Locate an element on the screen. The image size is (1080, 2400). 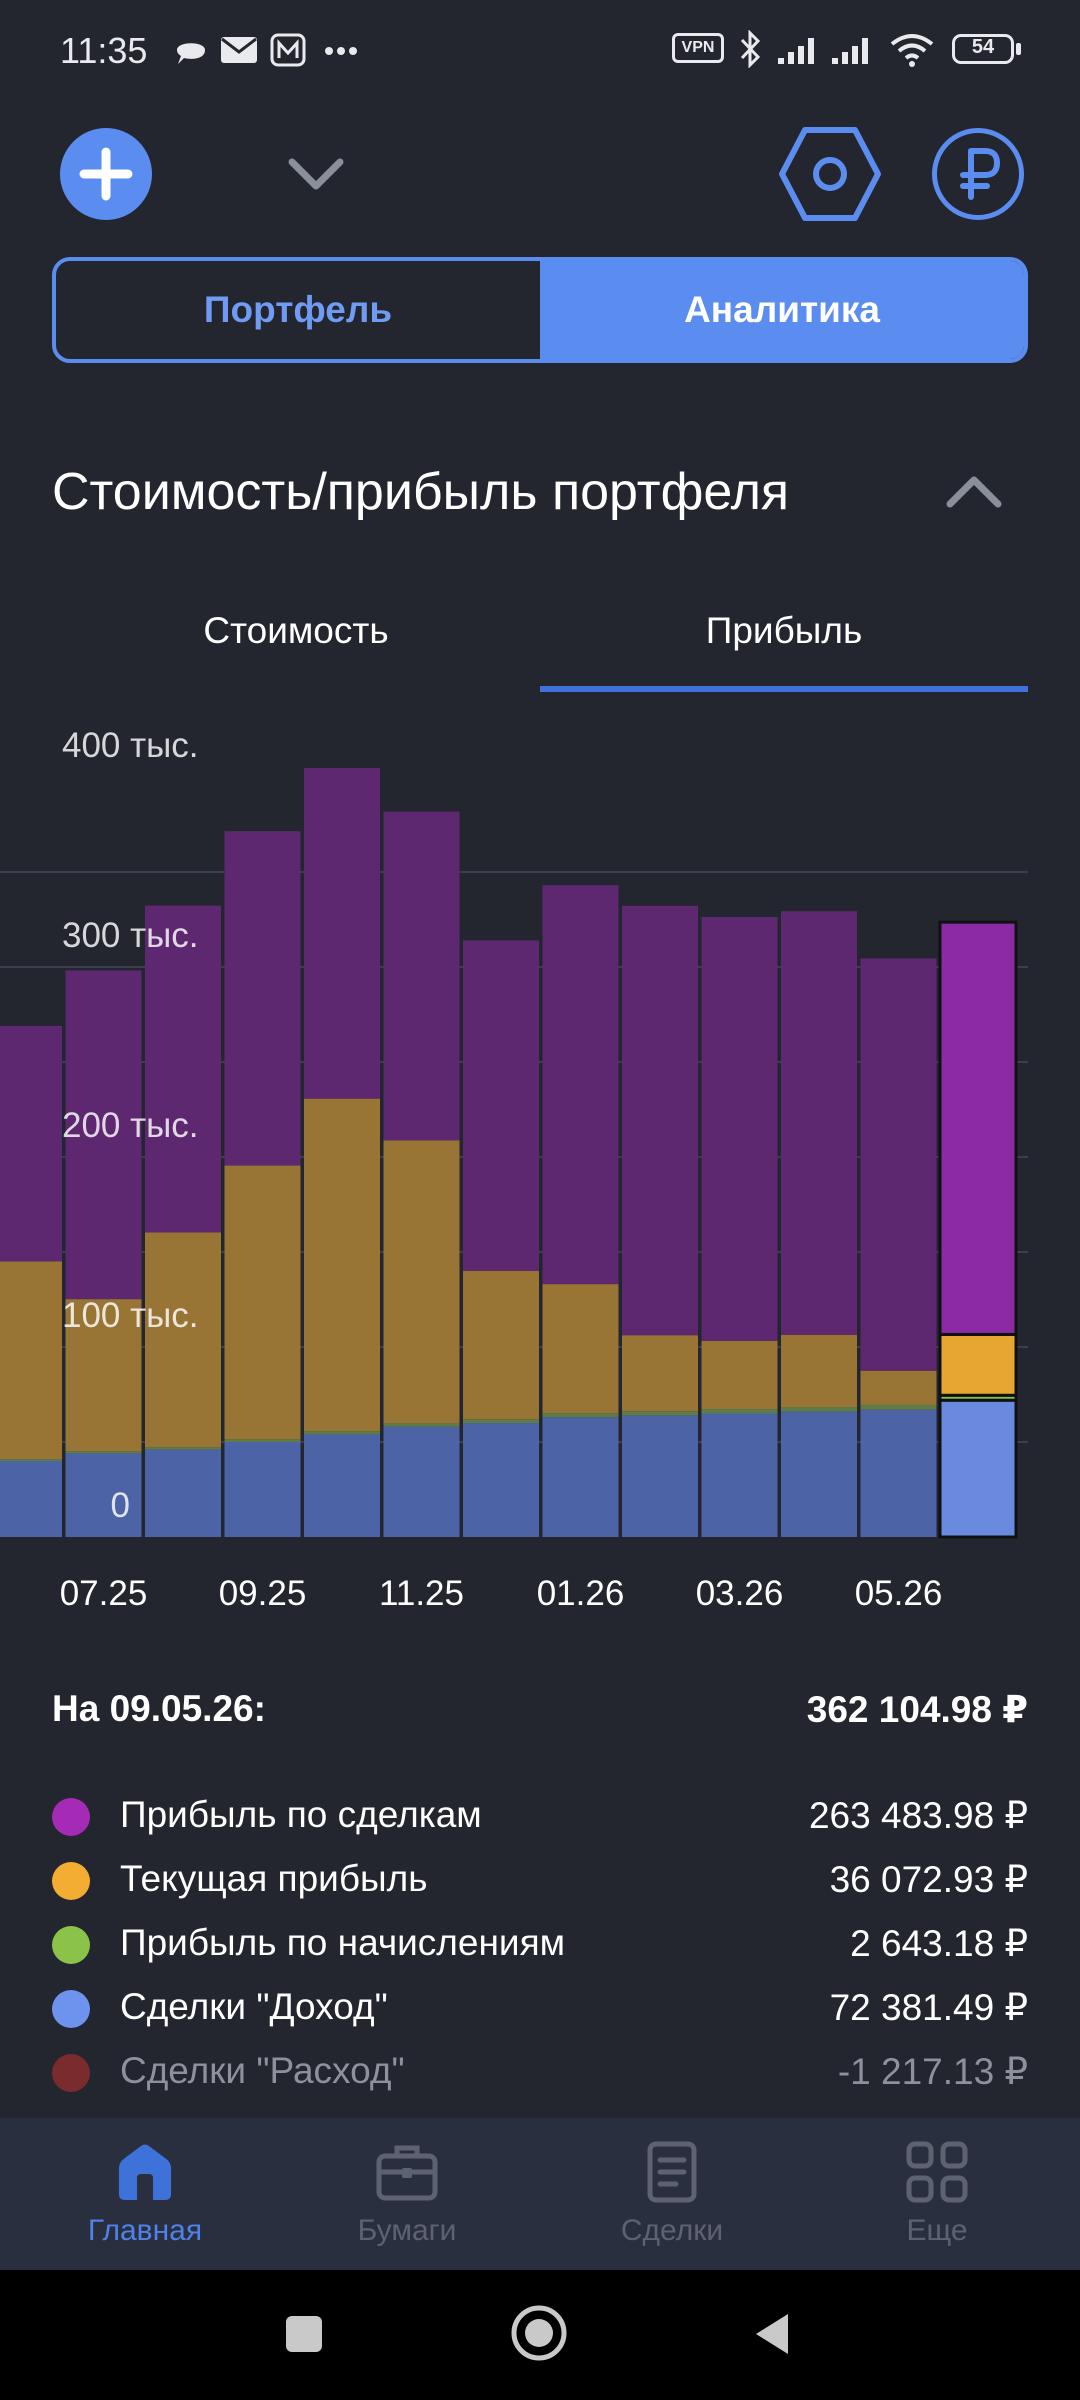
briefcase-icon is located at coordinates (407, 2173).